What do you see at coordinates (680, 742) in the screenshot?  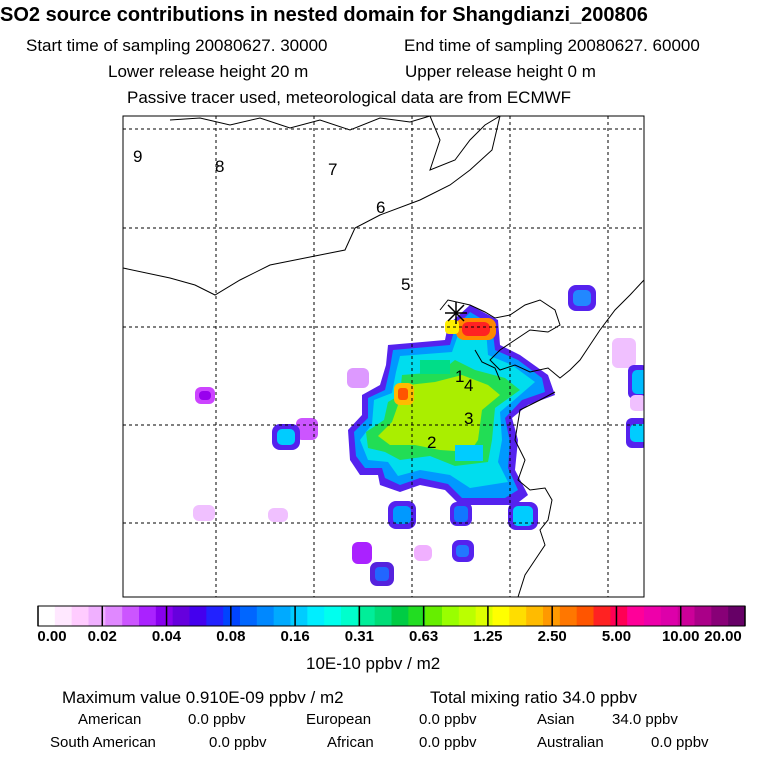 I see `australian-value: 0.0 ppbv` at bounding box center [680, 742].